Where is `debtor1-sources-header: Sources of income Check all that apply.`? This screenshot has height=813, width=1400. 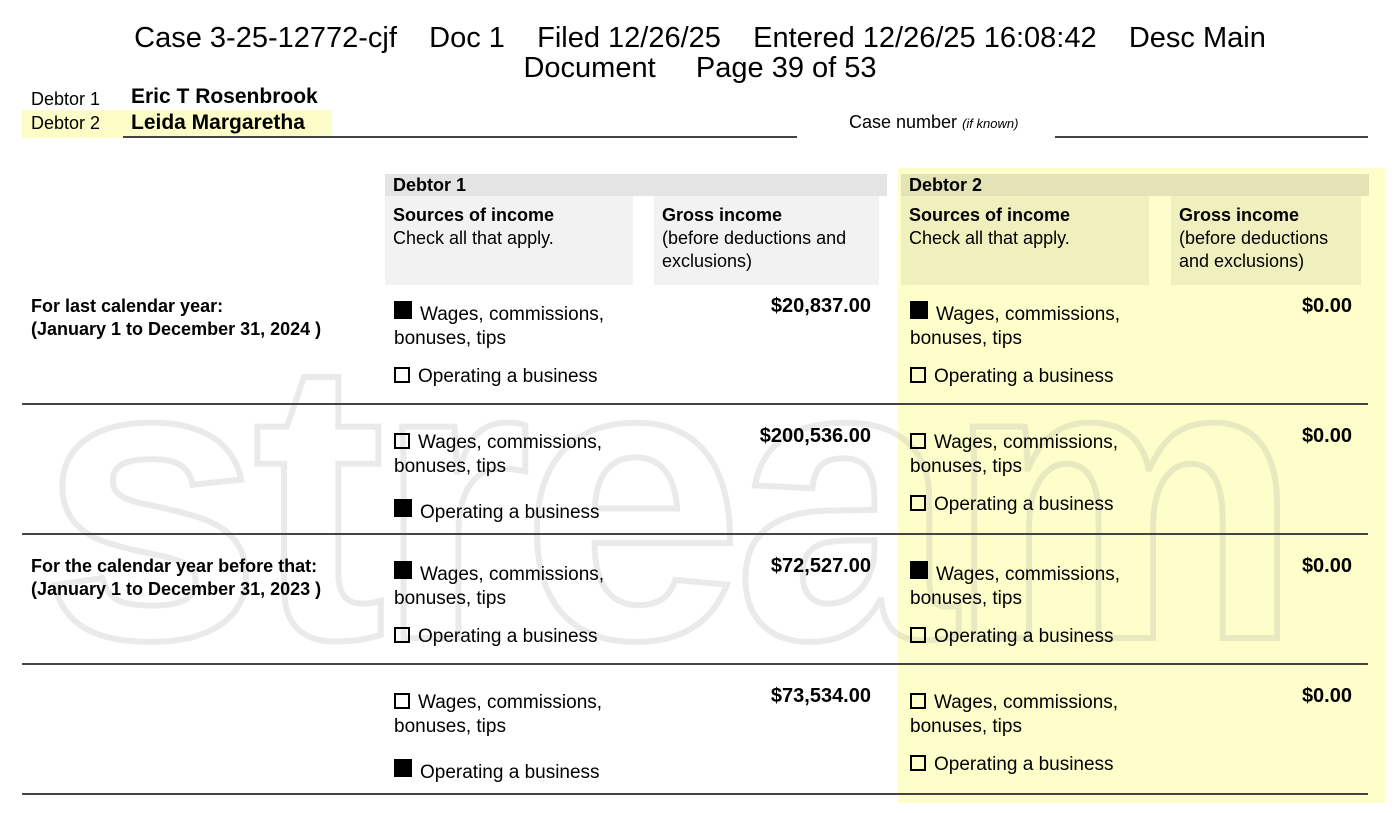 debtor1-sources-header: Sources of income Check all that apply. is located at coordinates (509, 240).